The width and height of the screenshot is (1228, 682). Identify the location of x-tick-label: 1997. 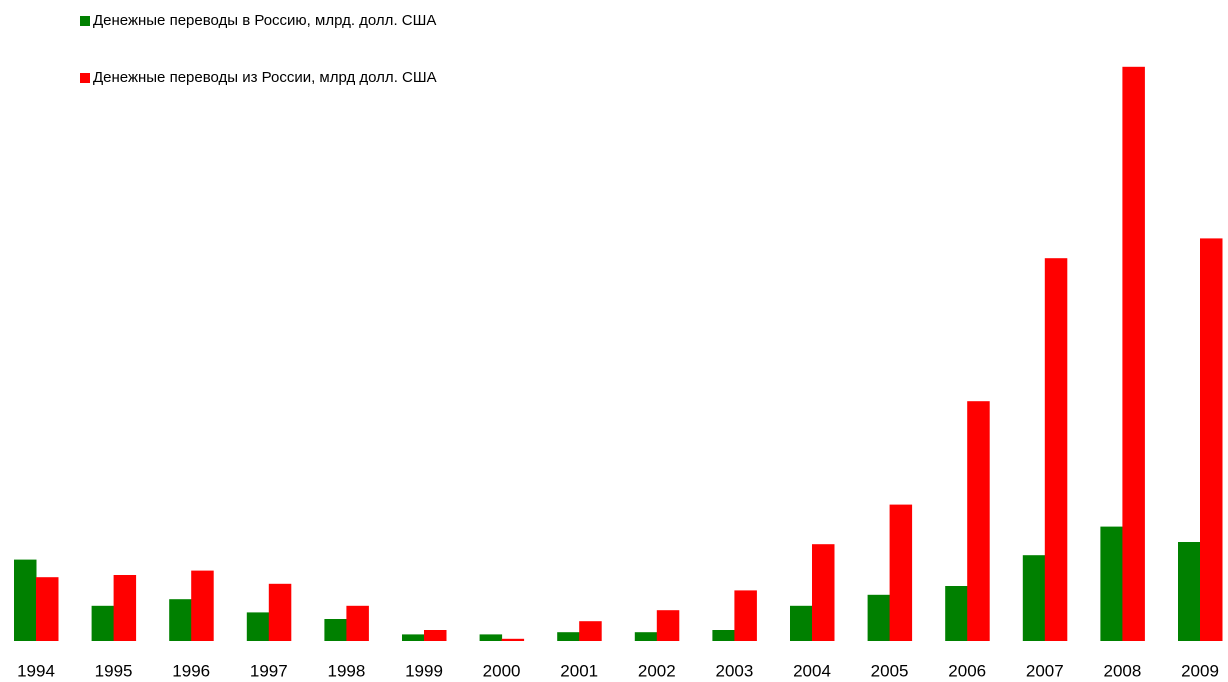
(269, 670).